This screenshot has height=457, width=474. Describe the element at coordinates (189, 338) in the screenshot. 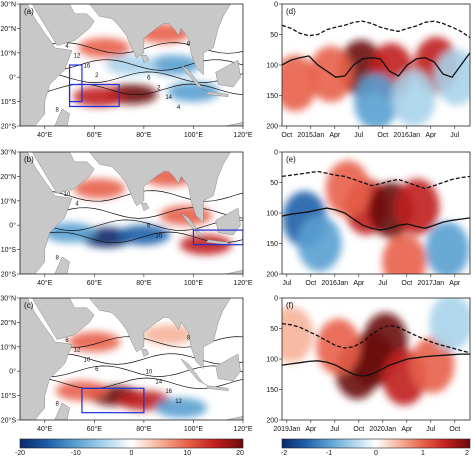

I see `contour-label: 8` at that location.